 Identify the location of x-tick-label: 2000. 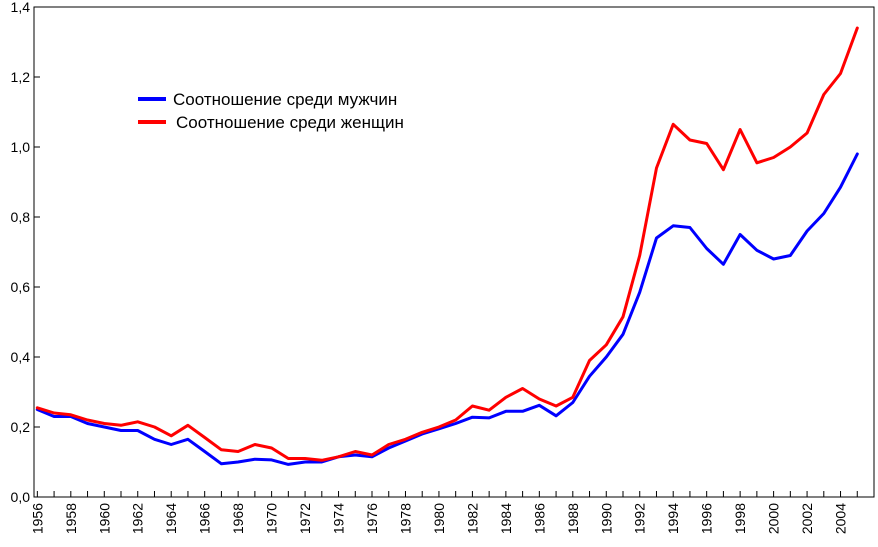
(774, 518).